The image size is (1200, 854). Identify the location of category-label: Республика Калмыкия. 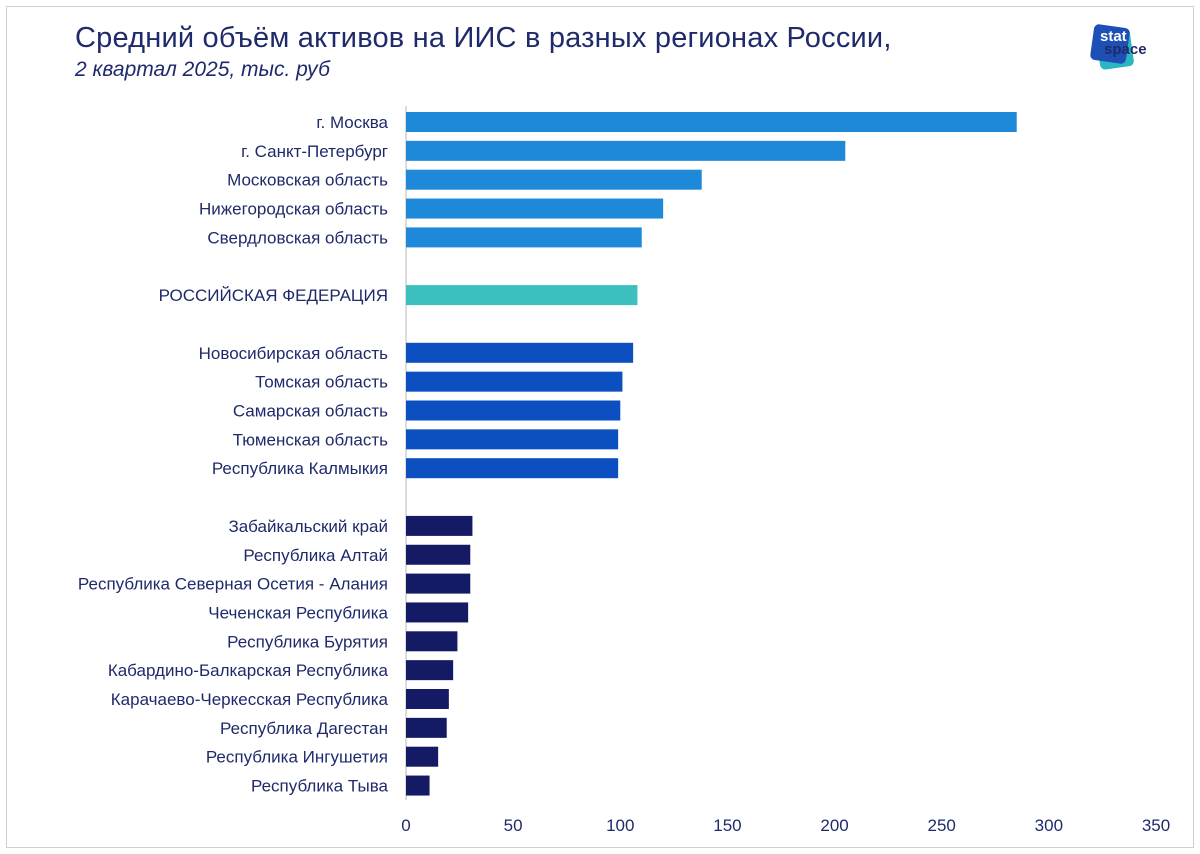
(300, 468).